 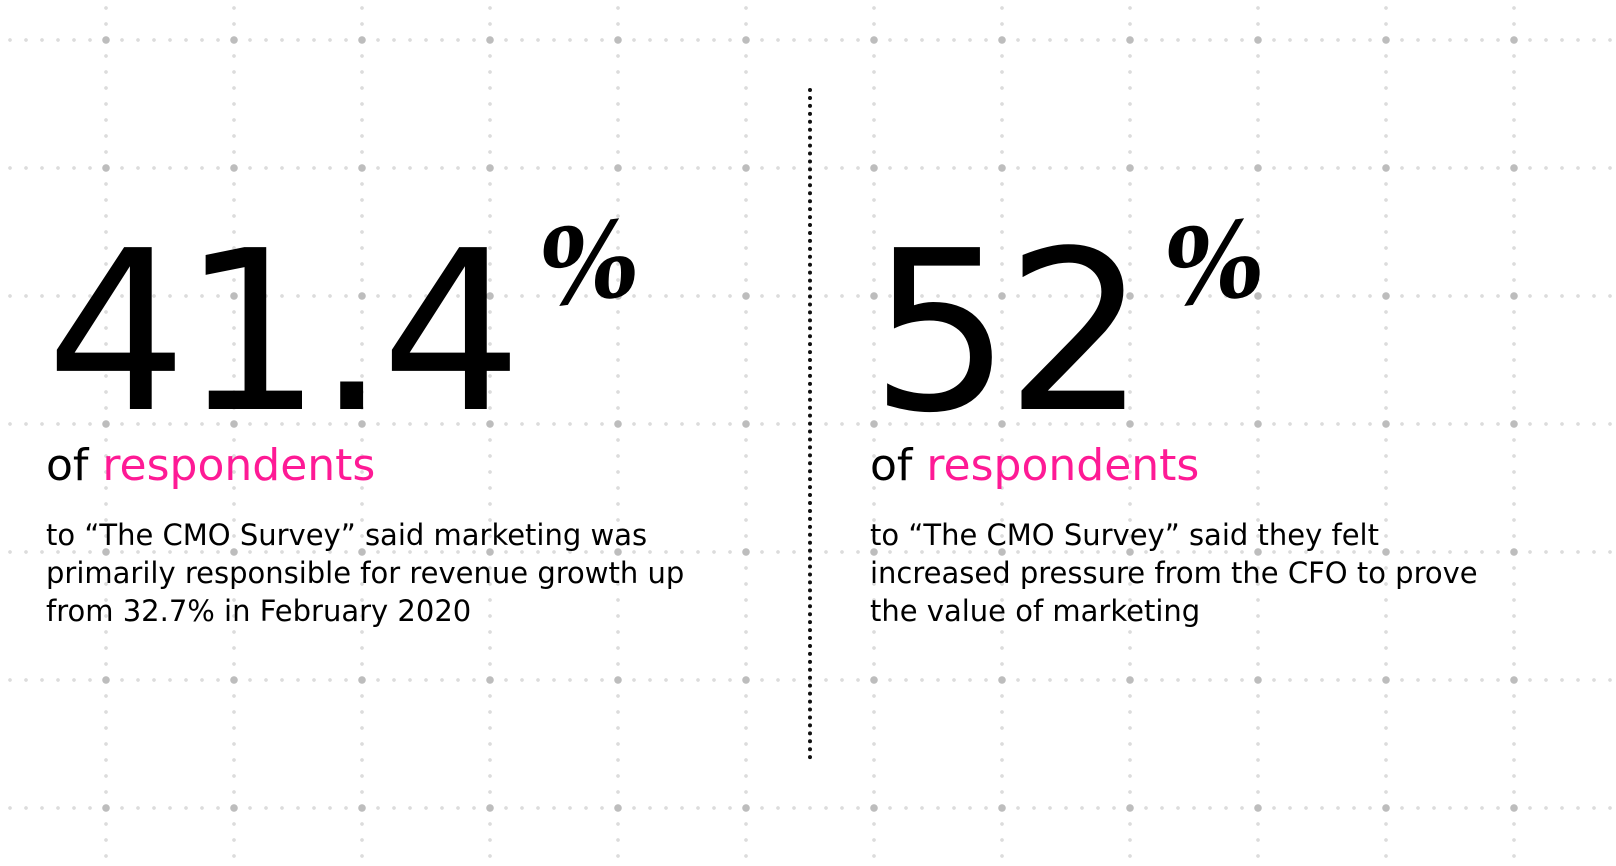 I want to click on description-line: to “The CMO Survey” said they felt, so click(x=1124, y=535).